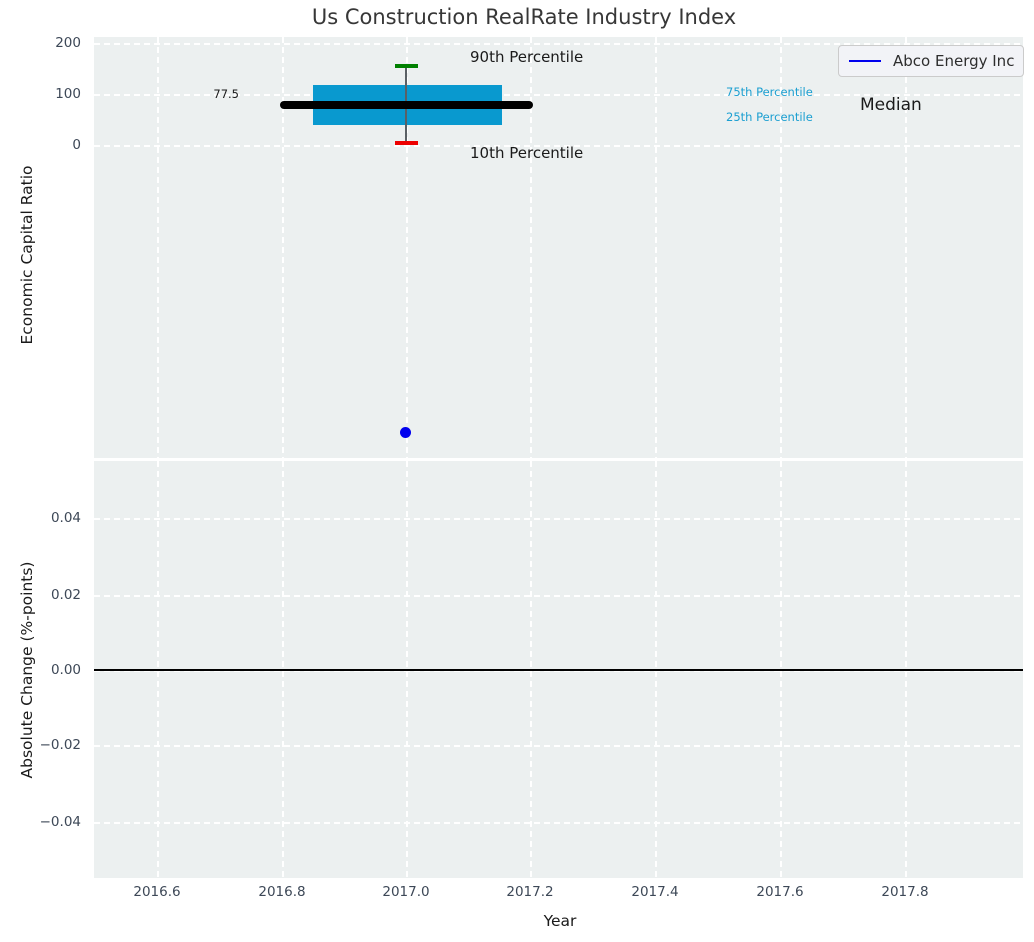 The image size is (1034, 942). What do you see at coordinates (68, 43) in the screenshot?
I see `y-tick-label: 200` at bounding box center [68, 43].